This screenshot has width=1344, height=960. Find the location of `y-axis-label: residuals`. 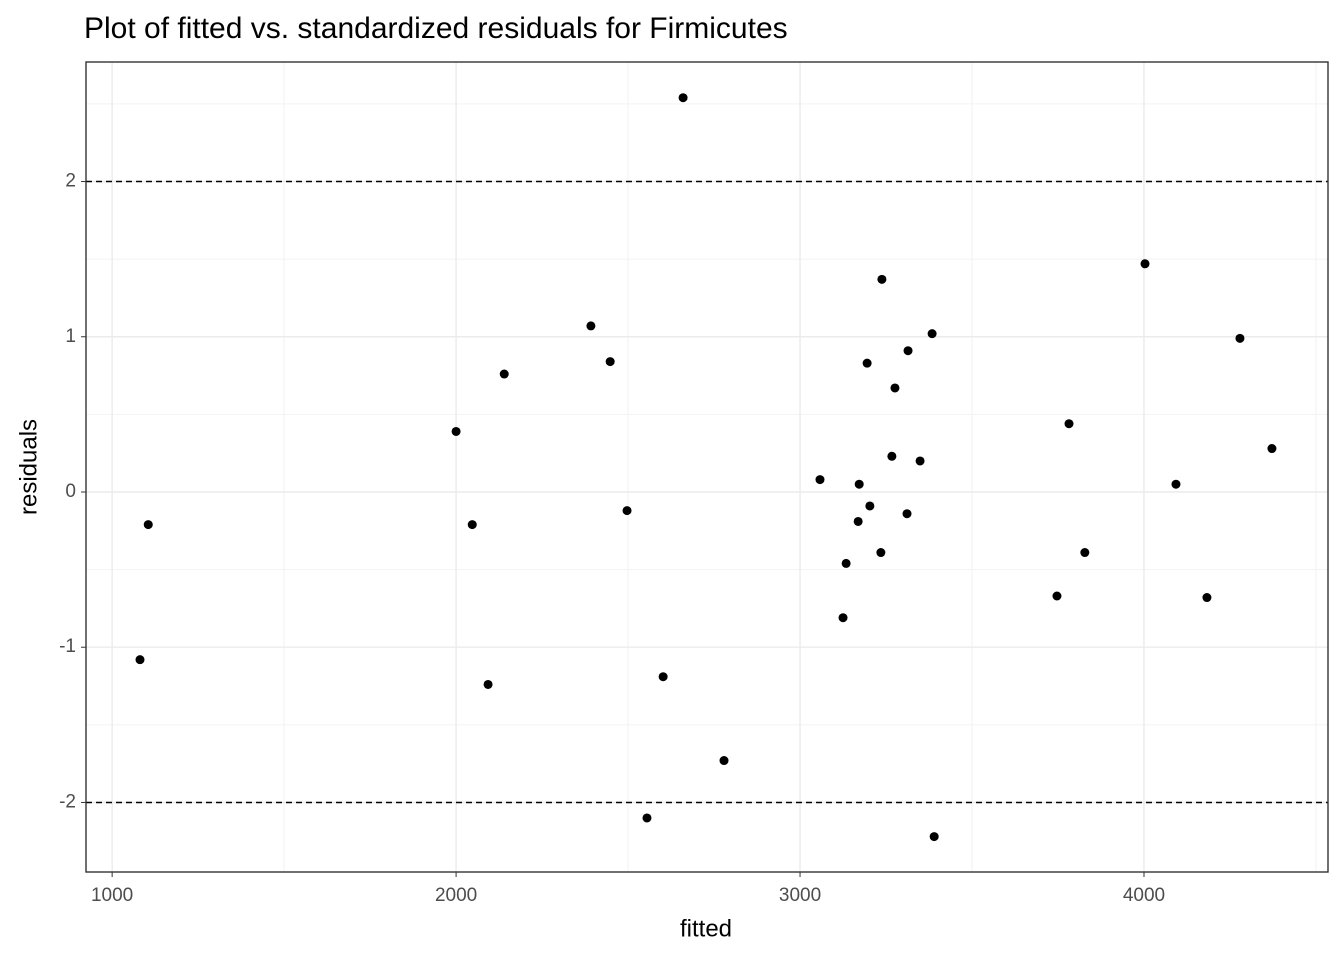

y-axis-label: residuals is located at coordinates (28, 467).